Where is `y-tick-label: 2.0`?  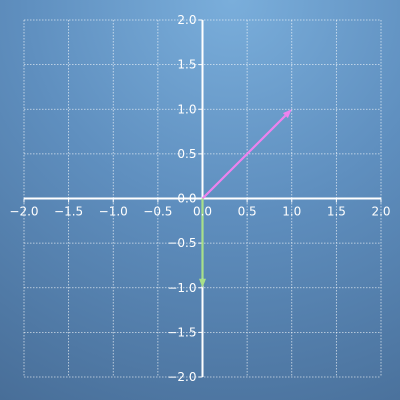 y-tick-label: 2.0 is located at coordinates (186, 20).